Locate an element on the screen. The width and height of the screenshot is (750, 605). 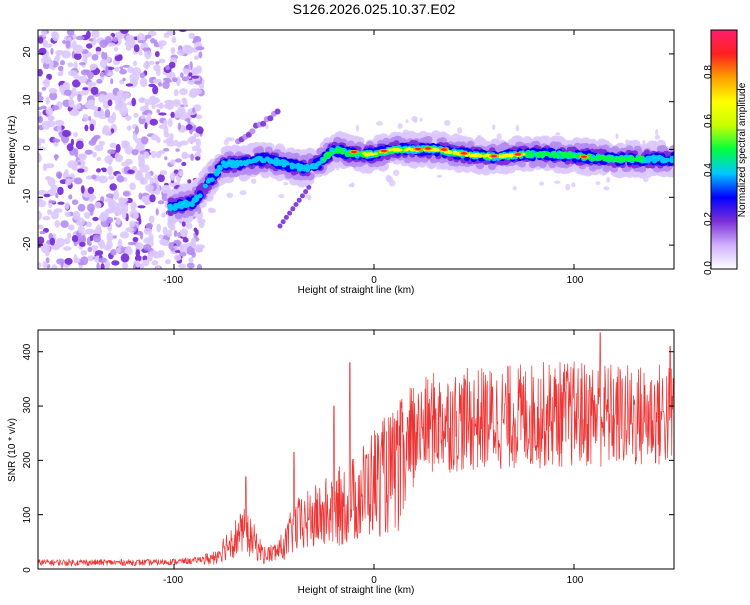
snr-y-axis: 0 100 200 300 400 is located at coordinates (27, 458).